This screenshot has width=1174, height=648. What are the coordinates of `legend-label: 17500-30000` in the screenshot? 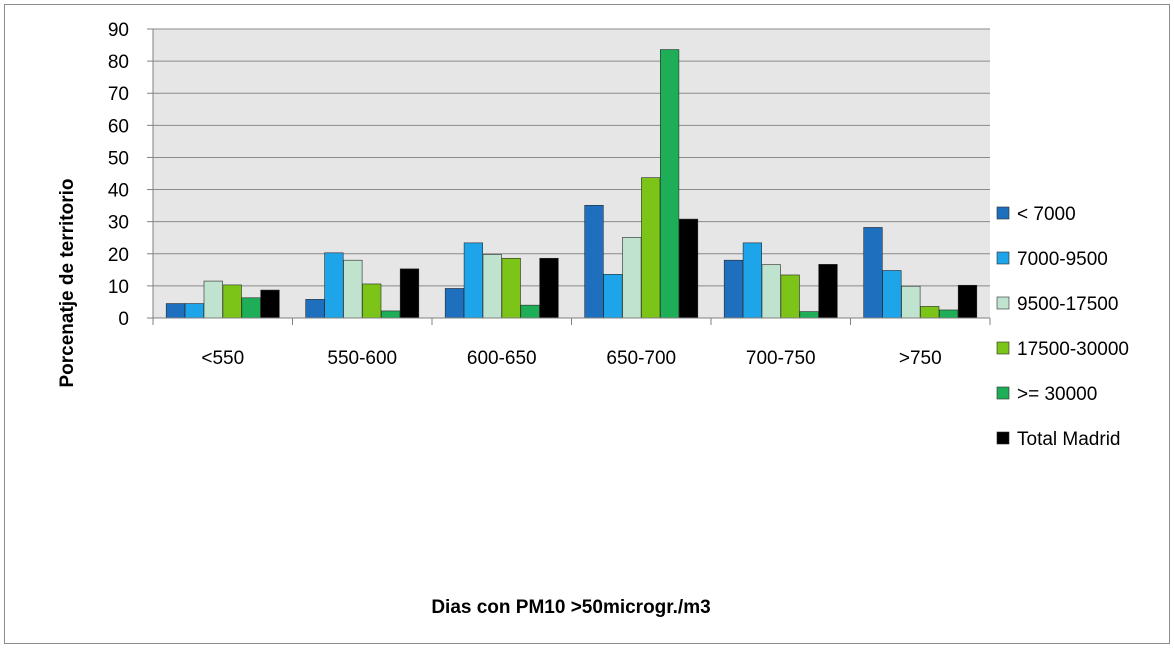 It's located at (1073, 349).